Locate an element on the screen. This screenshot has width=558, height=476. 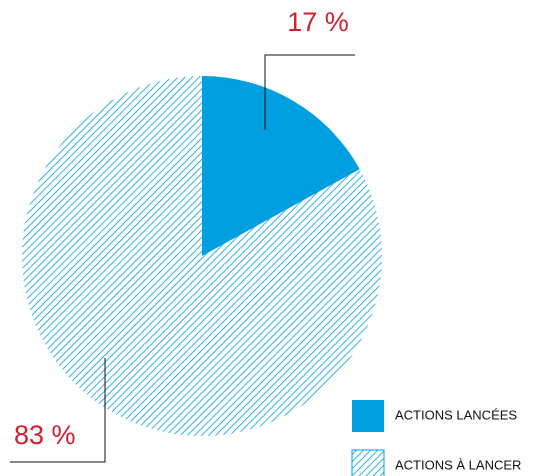
value-label: 83 % is located at coordinates (45, 435).